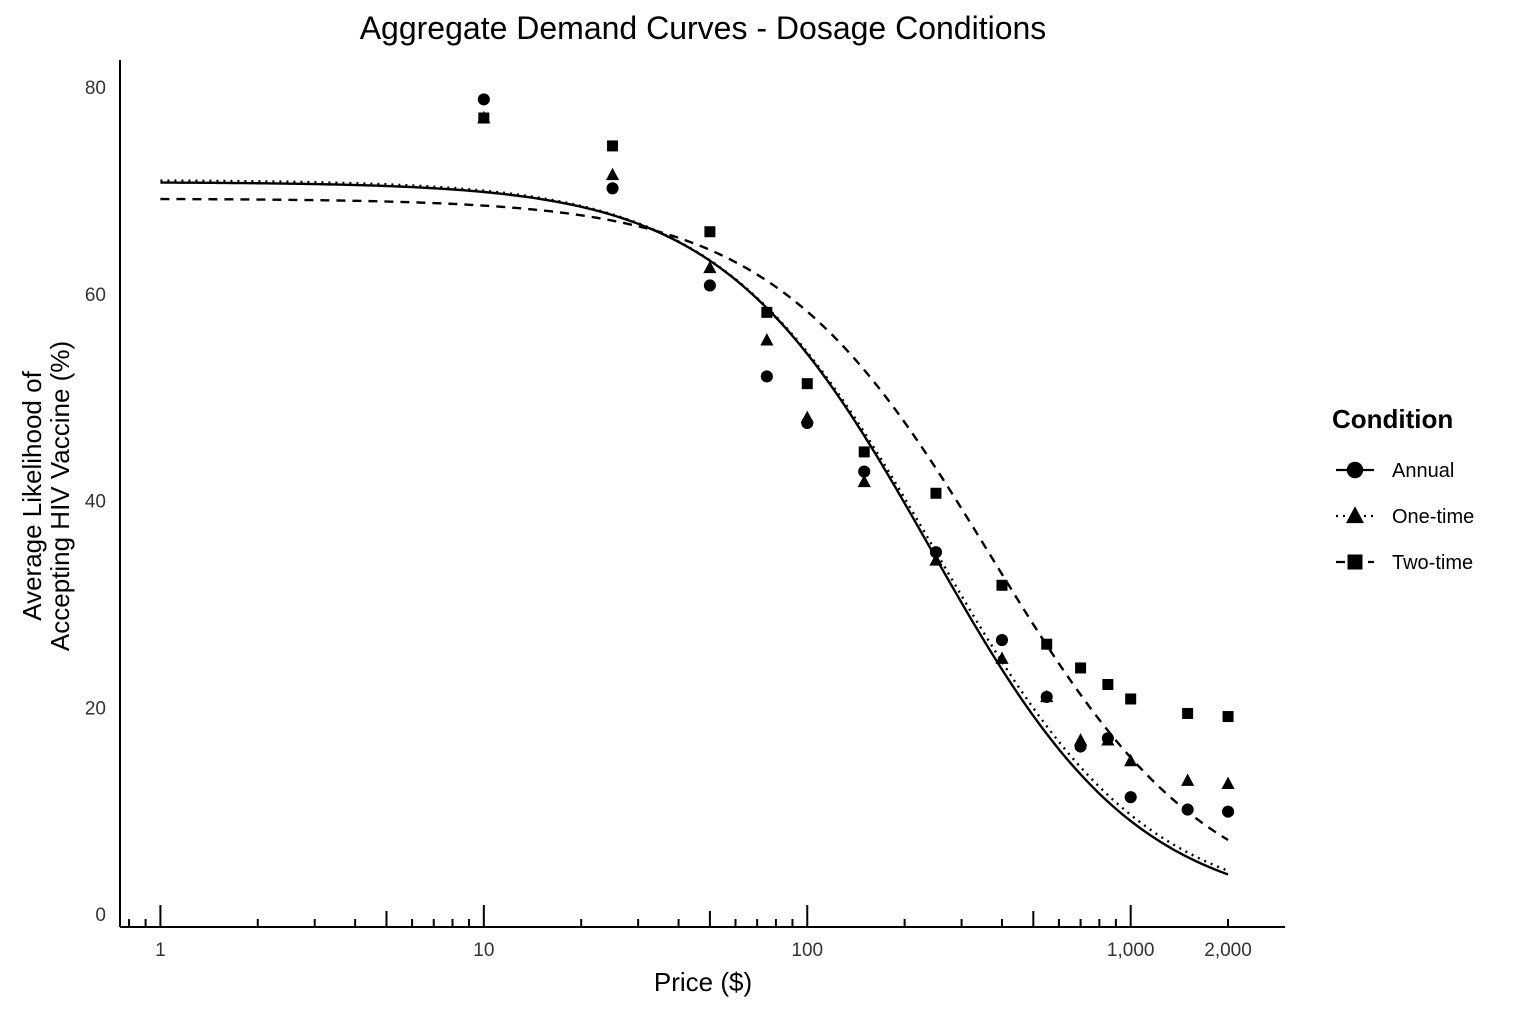 This screenshot has width=1518, height=1017. What do you see at coordinates (483, 950) in the screenshot?
I see `x-tick-label: 10` at bounding box center [483, 950].